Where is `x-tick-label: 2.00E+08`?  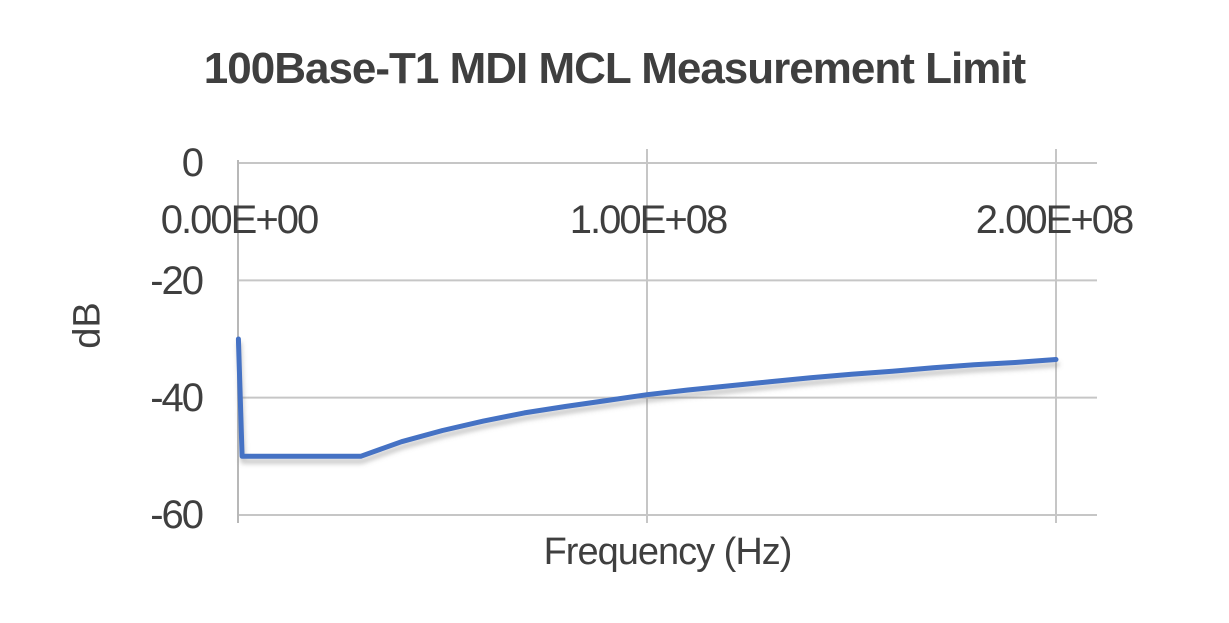
x-tick-label: 2.00E+08 is located at coordinates (1054, 220).